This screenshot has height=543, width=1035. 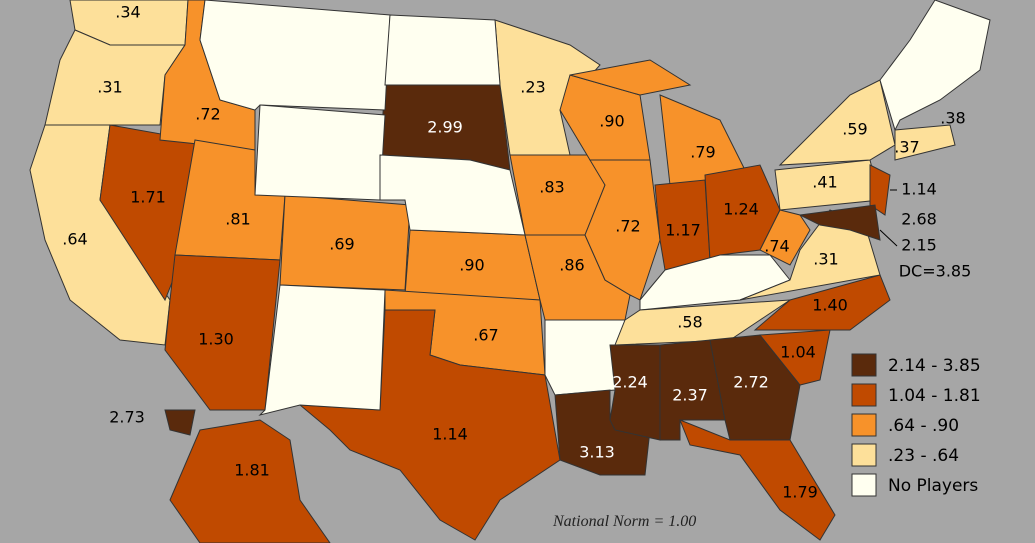 I want to click on state-value: .86, so click(x=571, y=265).